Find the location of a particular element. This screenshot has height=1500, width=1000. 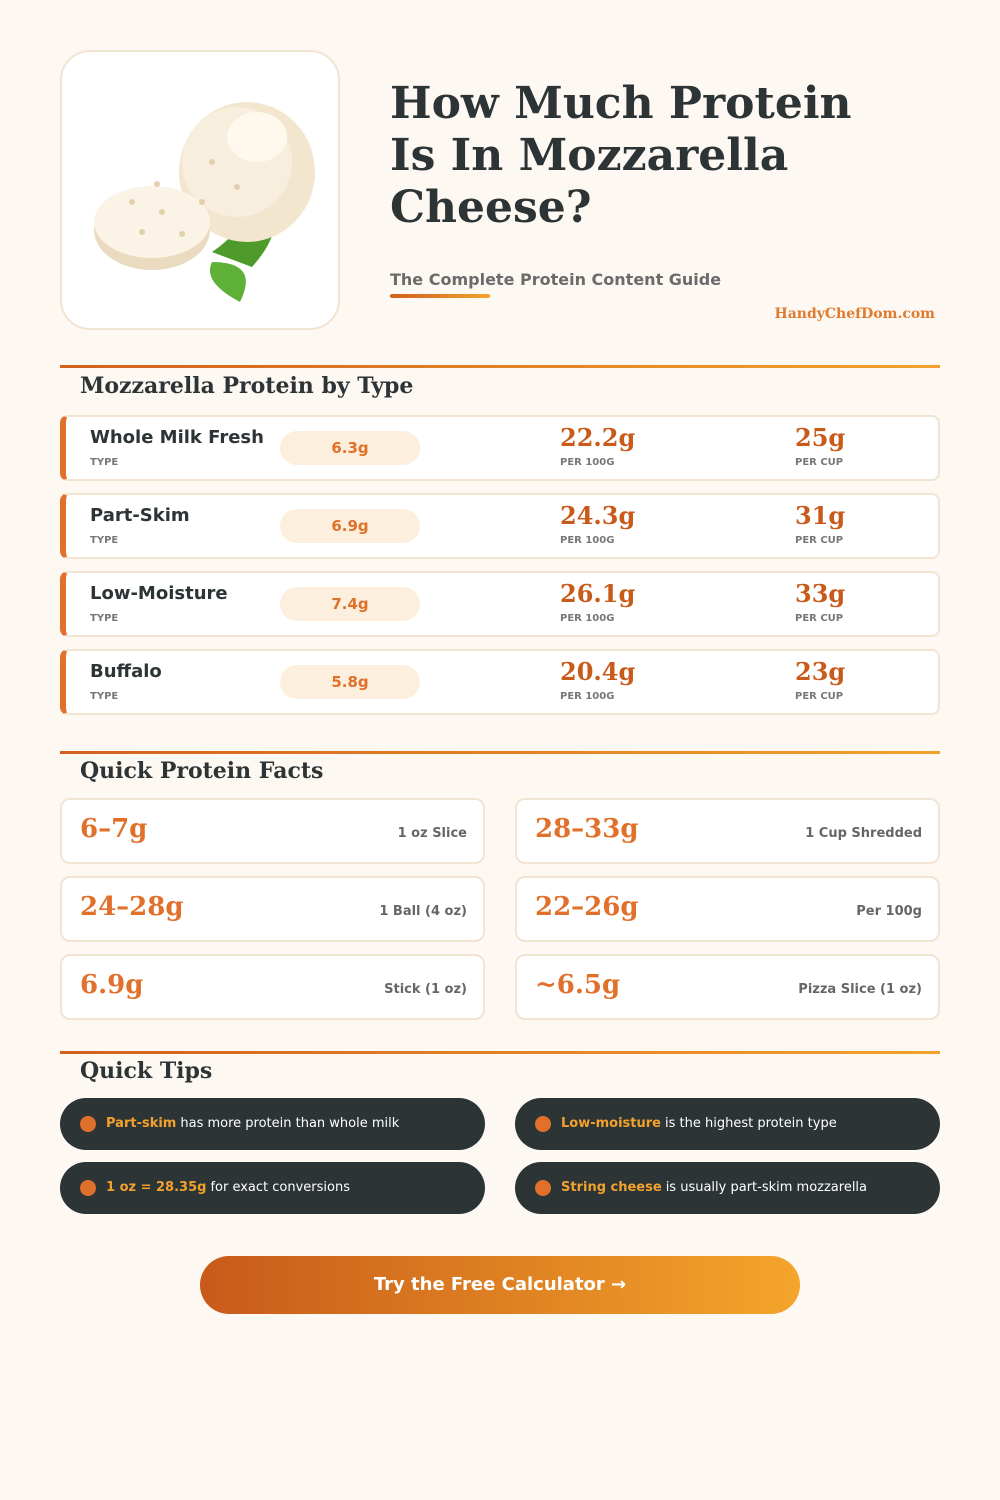

fact-value: 28–33g is located at coordinates (587, 829).